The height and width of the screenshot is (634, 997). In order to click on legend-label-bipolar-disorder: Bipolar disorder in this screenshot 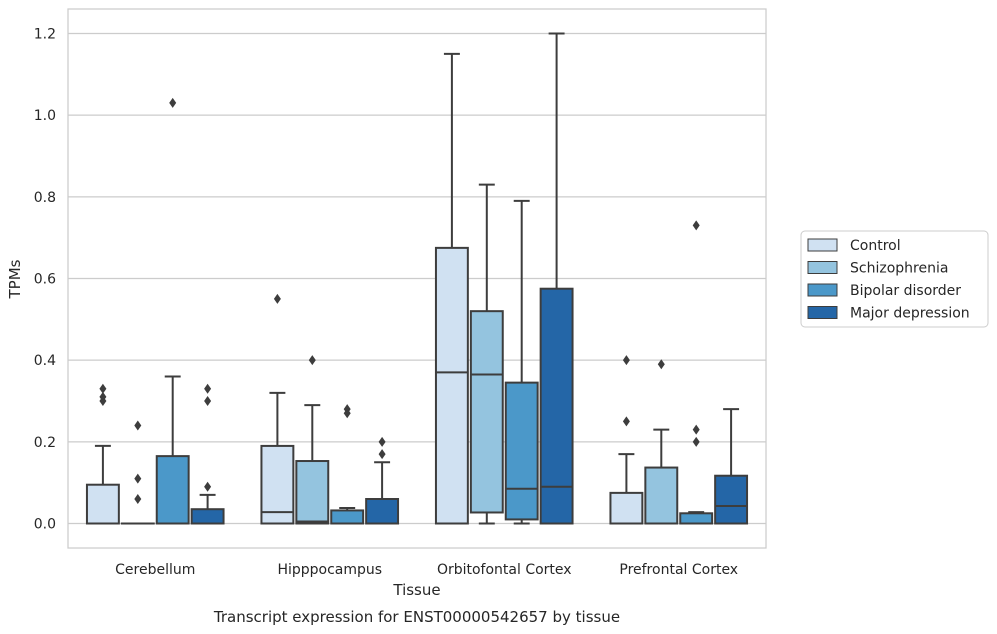, I will do `click(905, 291)`.